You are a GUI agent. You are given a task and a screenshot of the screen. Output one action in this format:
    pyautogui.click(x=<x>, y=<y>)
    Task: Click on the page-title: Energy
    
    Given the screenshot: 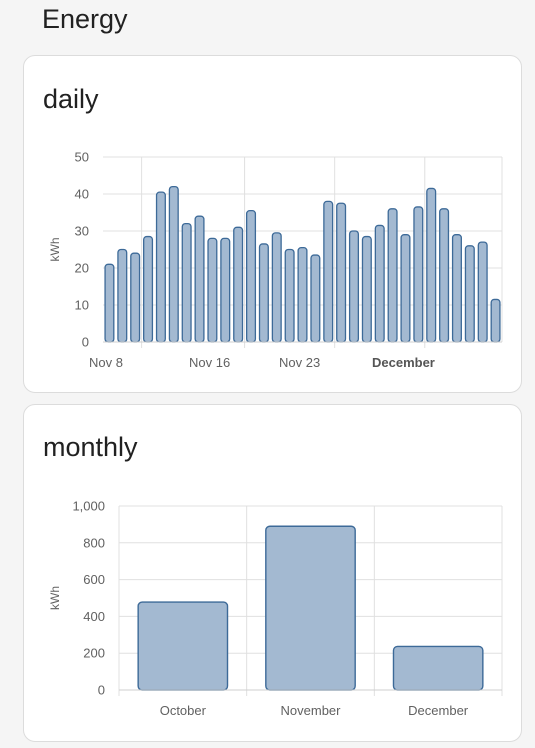 What is the action you would take?
    pyautogui.click(x=85, y=19)
    